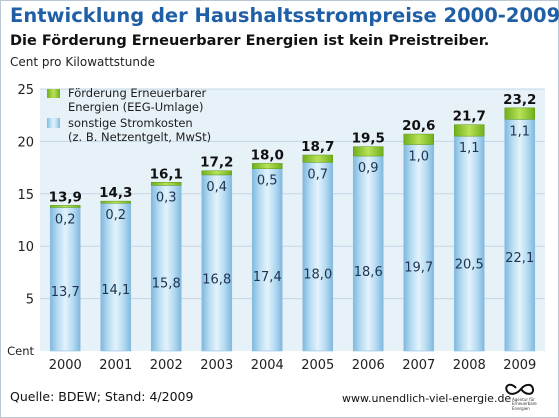  Describe the element at coordinates (135, 107) in the screenshot. I see `legend-label-eeg-line2: Energien (EEG-Umlage)` at that location.